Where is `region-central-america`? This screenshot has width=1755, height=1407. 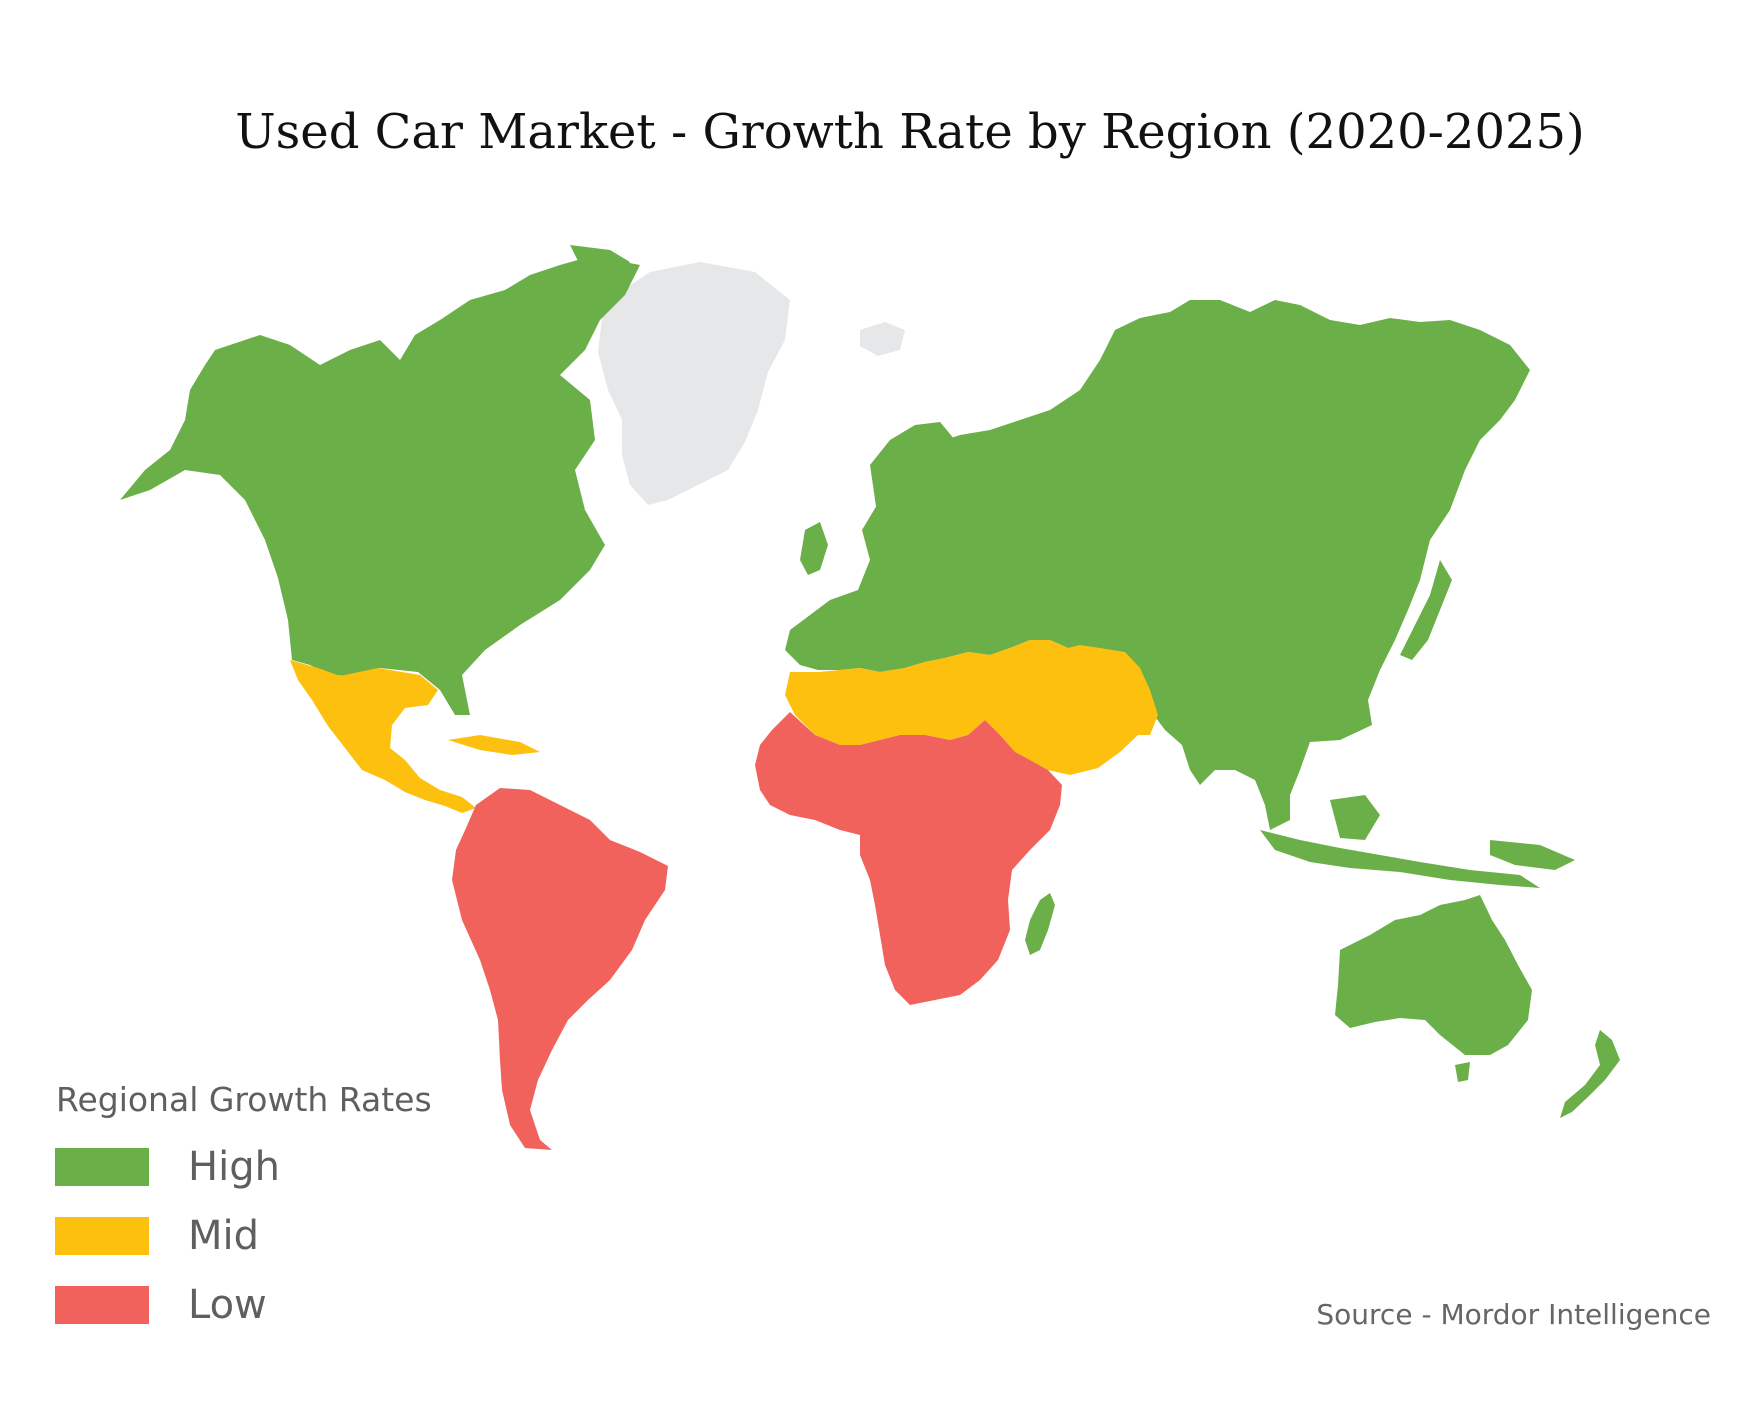 region-central-america is located at coordinates (383, 736).